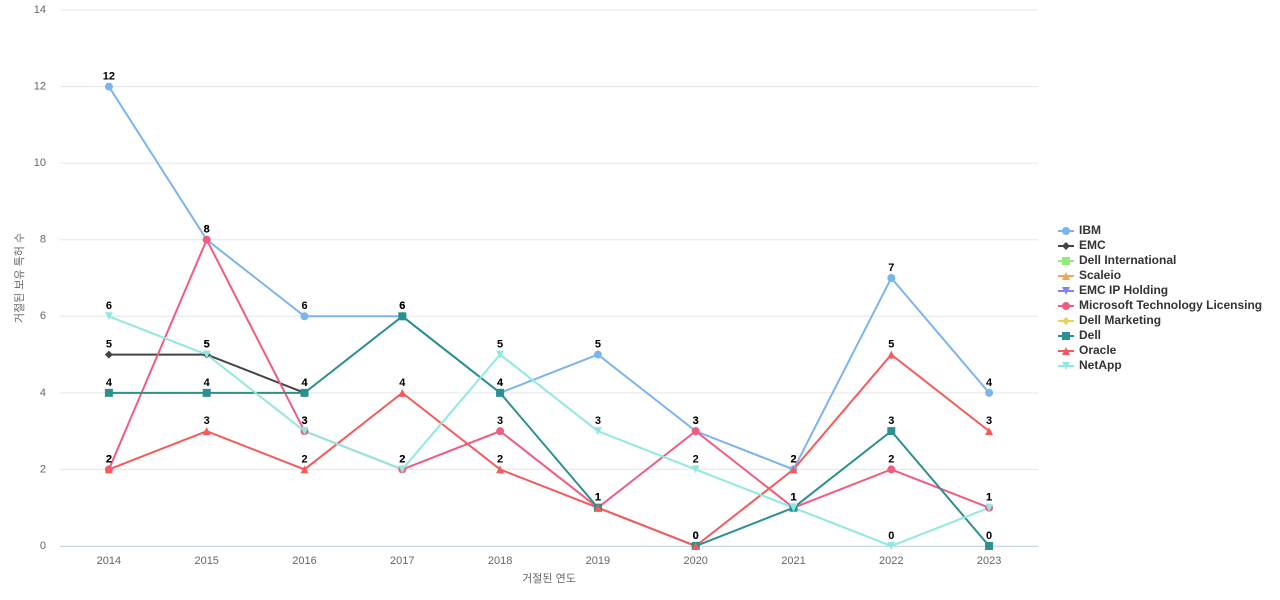 This screenshot has height=600, width=1280. I want to click on legend-label: Oracle, so click(1098, 350).